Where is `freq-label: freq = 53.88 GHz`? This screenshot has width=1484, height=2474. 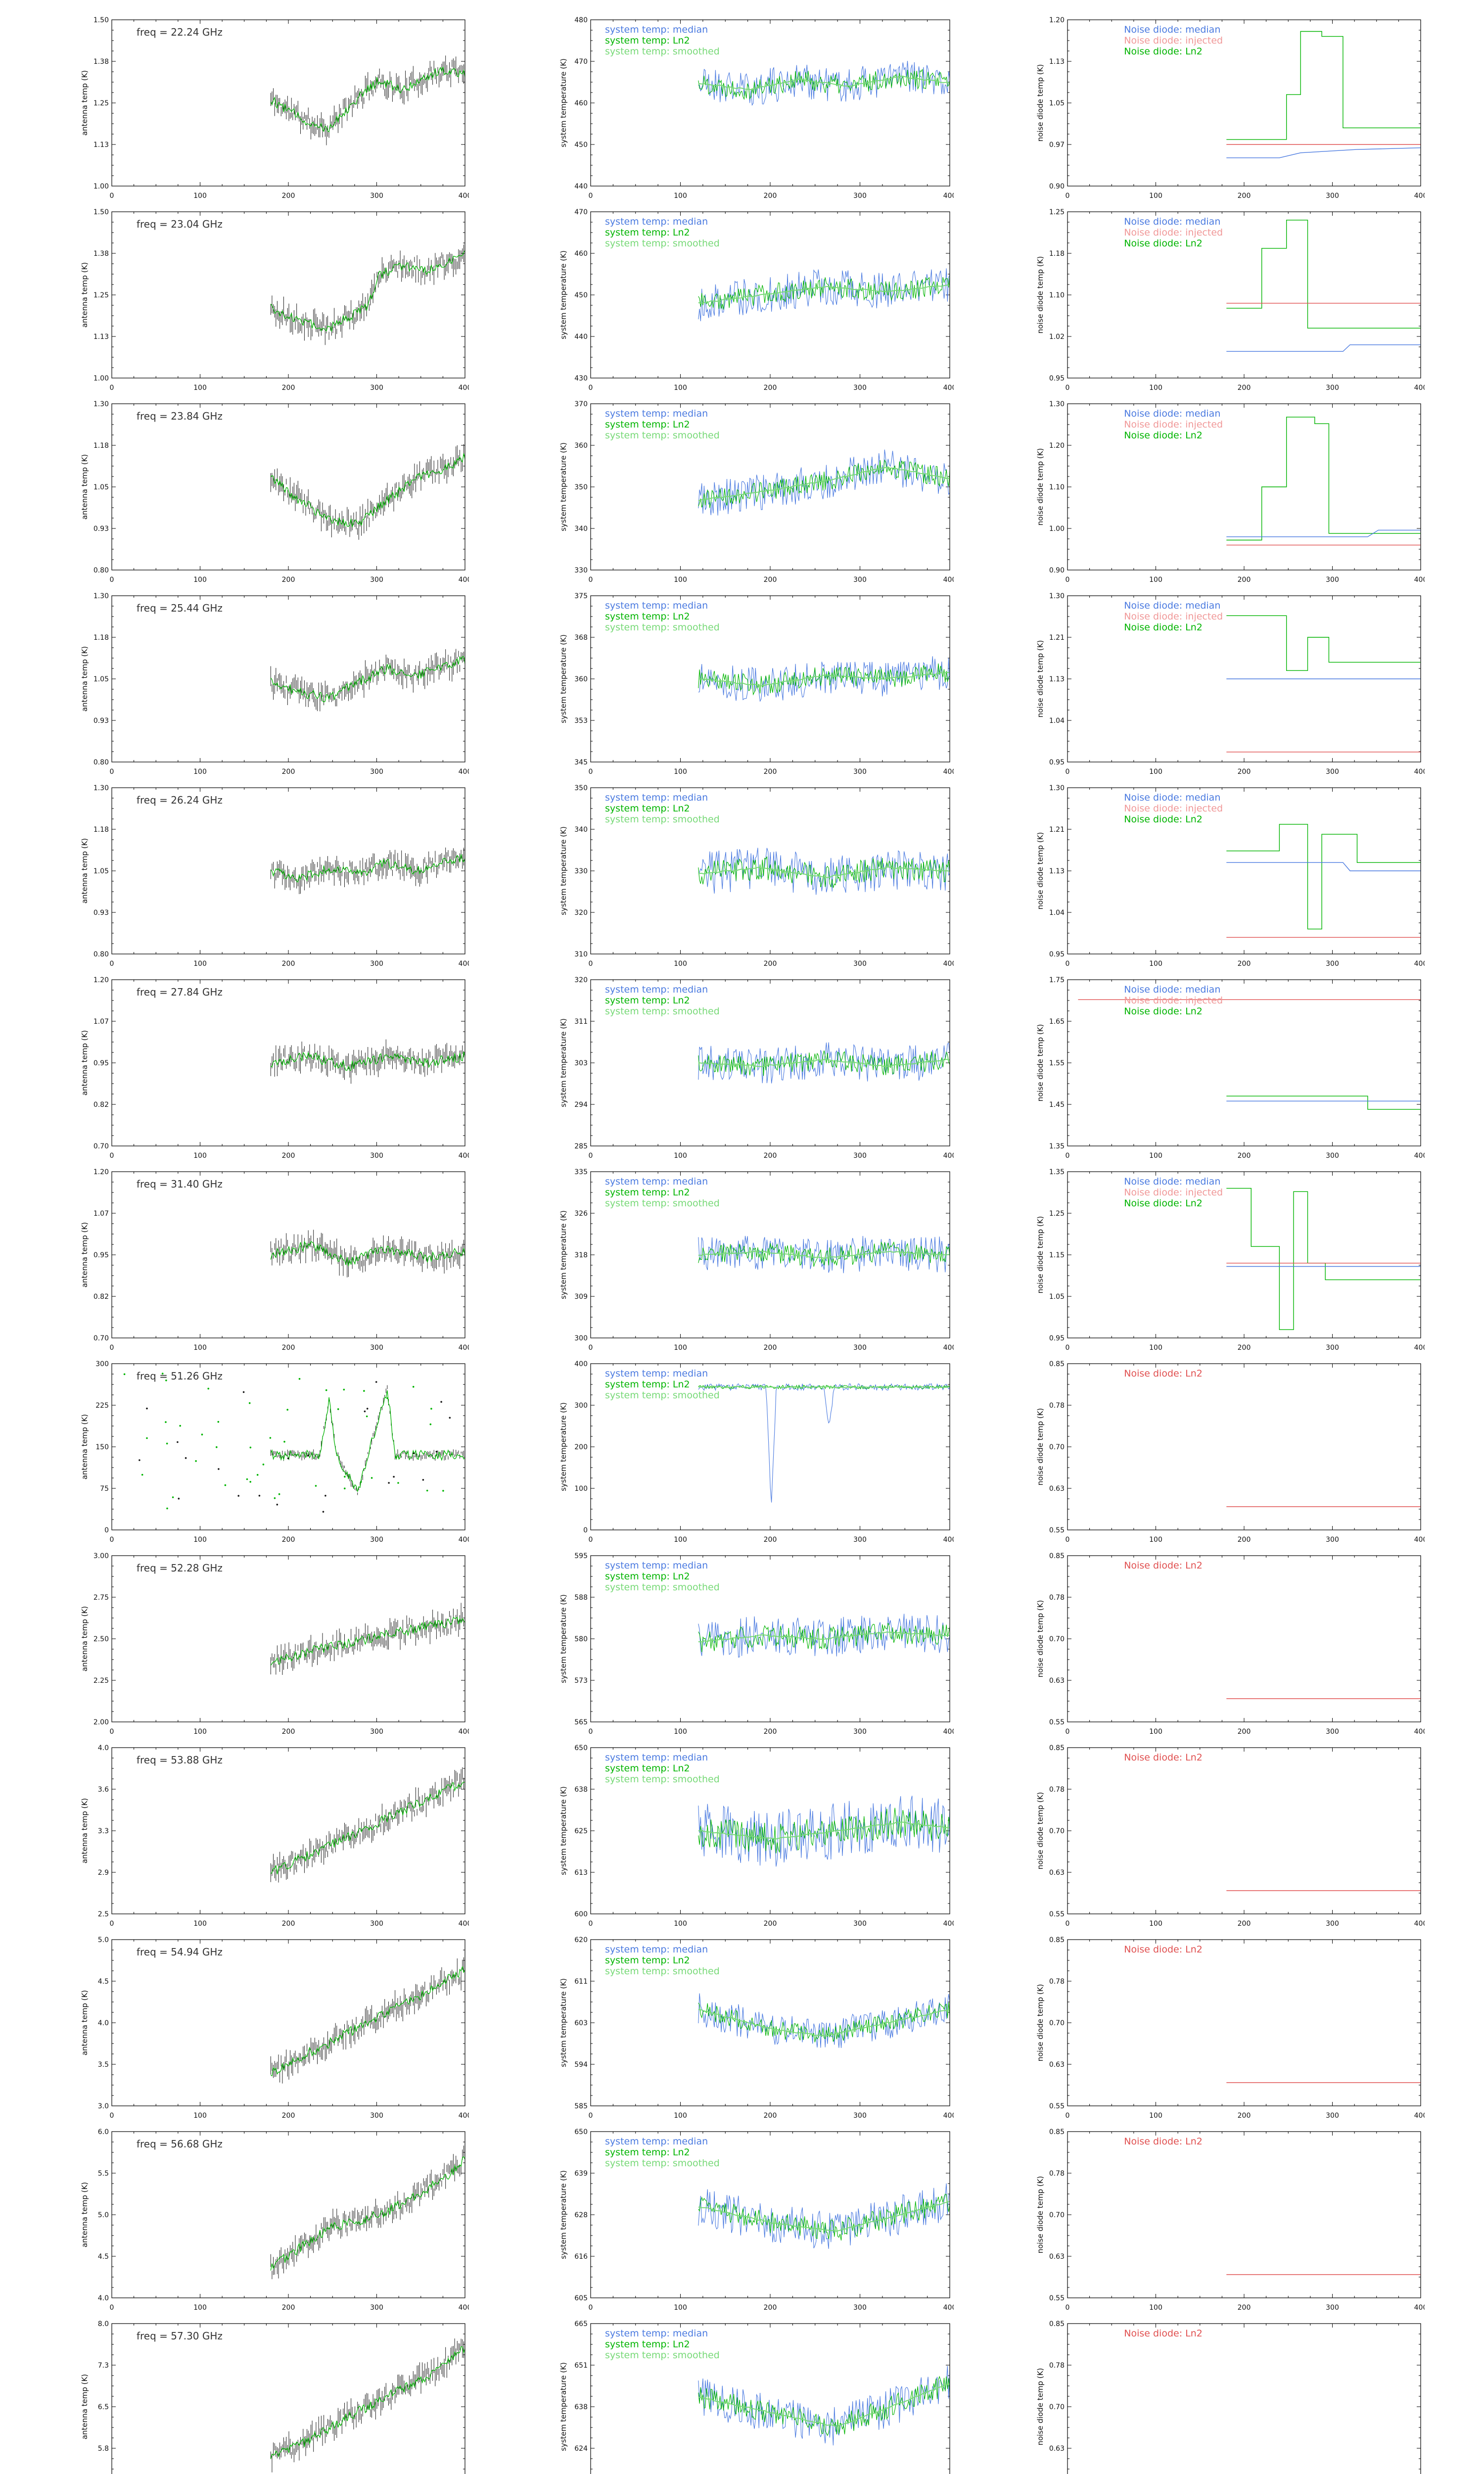 freq-label: freq = 53.88 GHz is located at coordinates (180, 1760).